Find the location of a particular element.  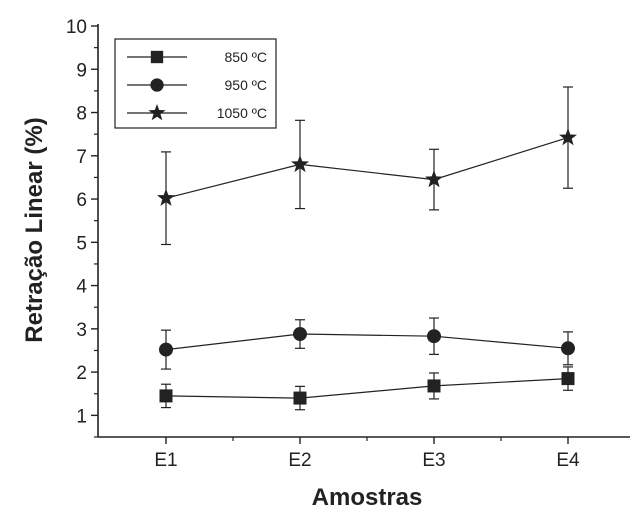

y-tick-label: 4 is located at coordinates (81, 287).